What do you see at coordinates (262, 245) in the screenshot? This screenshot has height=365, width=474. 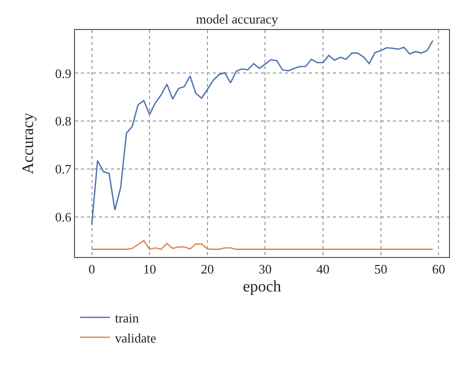 I see `line-series` at bounding box center [262, 245].